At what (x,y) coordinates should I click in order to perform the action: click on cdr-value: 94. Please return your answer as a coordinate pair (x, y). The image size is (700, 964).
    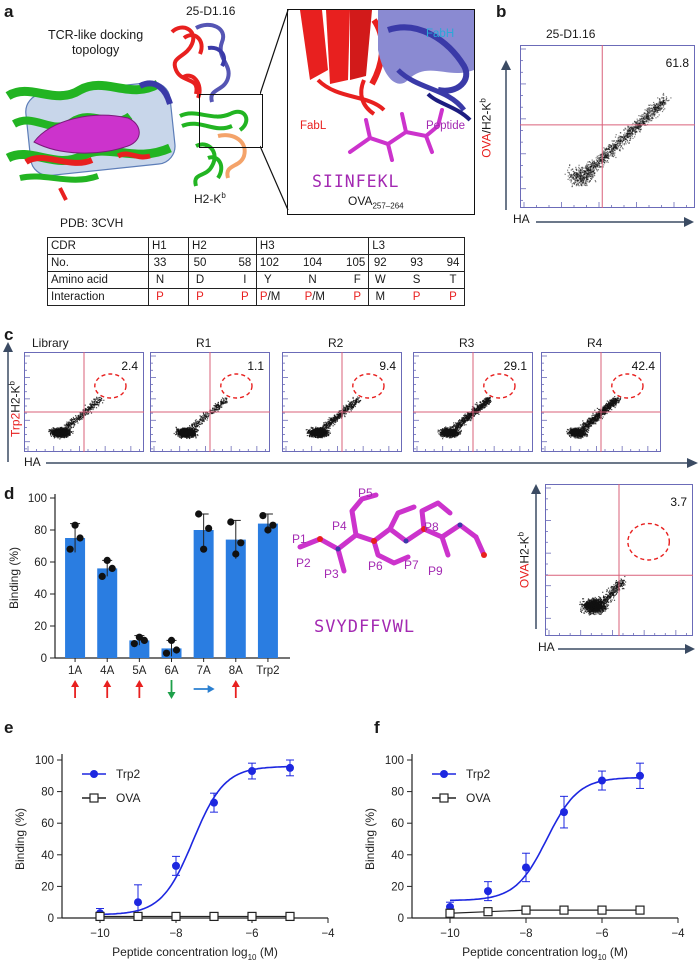
    Looking at the image, I should click on (453, 263).